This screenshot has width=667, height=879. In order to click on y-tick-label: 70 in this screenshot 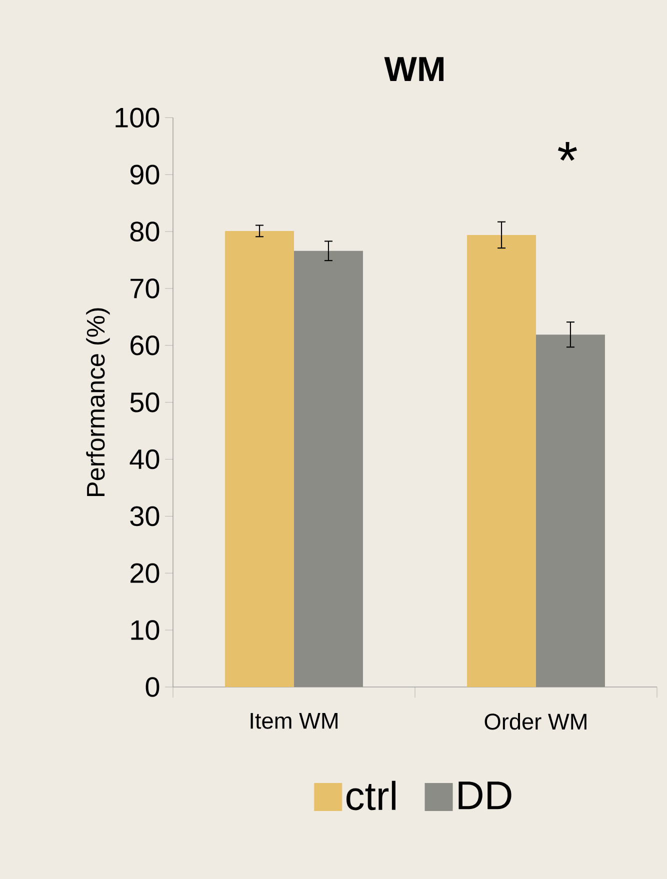, I will do `click(145, 288)`.